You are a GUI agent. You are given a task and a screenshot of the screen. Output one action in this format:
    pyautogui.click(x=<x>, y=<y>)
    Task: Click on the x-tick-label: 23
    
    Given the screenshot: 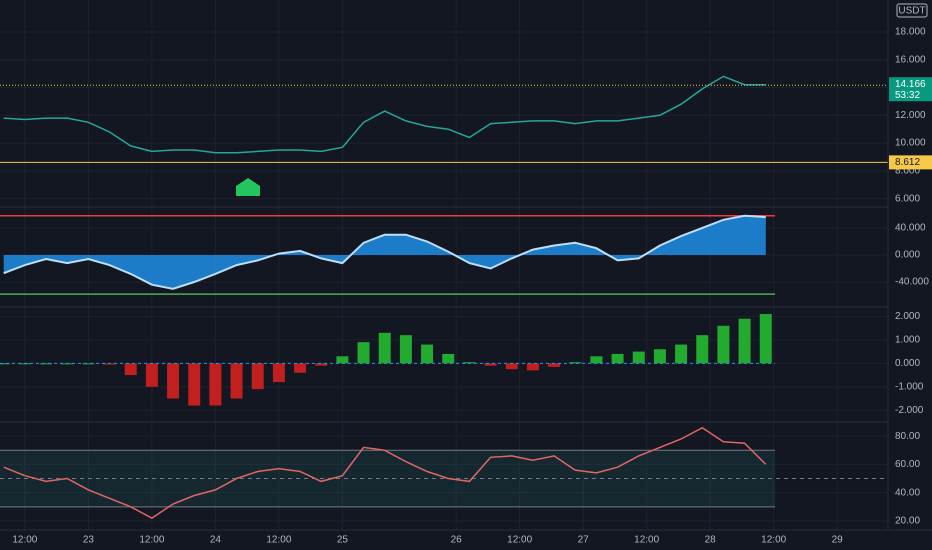 What is the action you would take?
    pyautogui.click(x=89, y=540)
    